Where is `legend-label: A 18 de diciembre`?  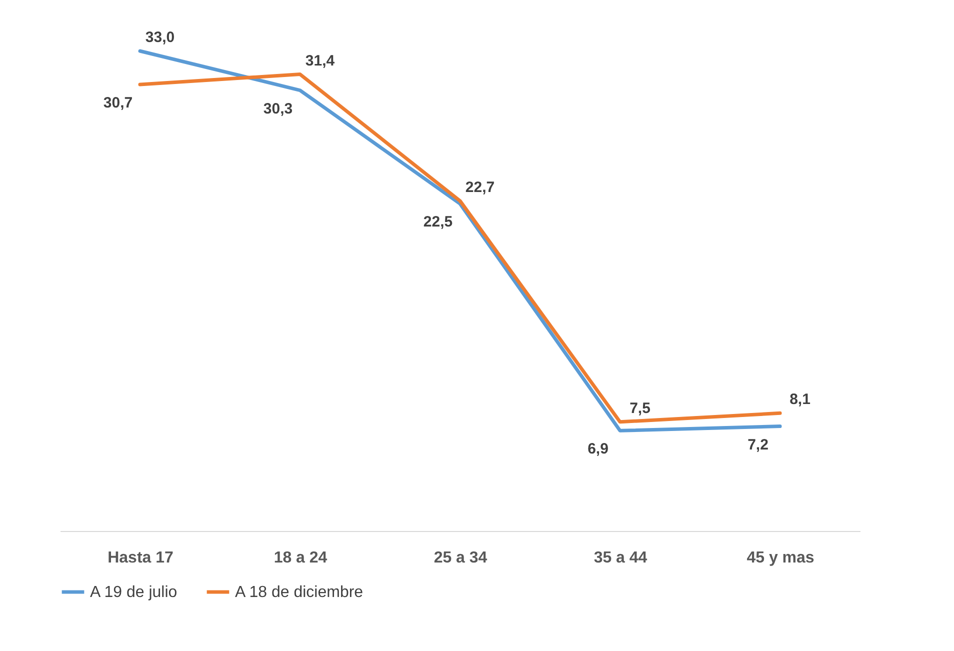
legend-label: A 18 de diciembre is located at coordinates (299, 592).